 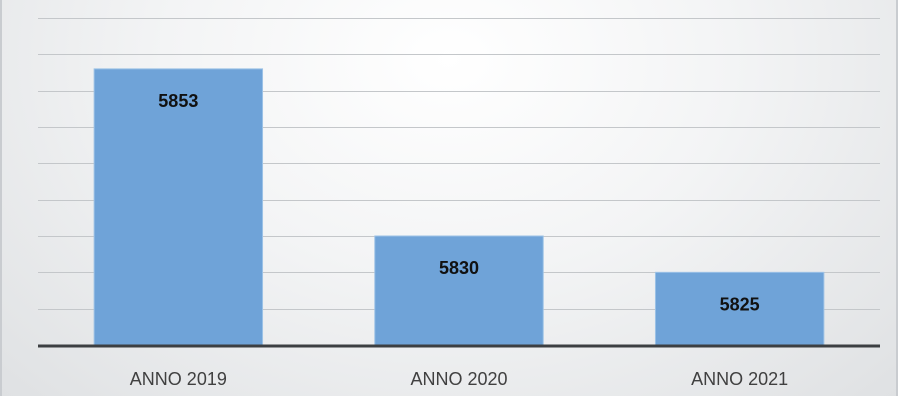 What do you see at coordinates (178, 379) in the screenshot?
I see `x-tick-label: ANNO 2019` at bounding box center [178, 379].